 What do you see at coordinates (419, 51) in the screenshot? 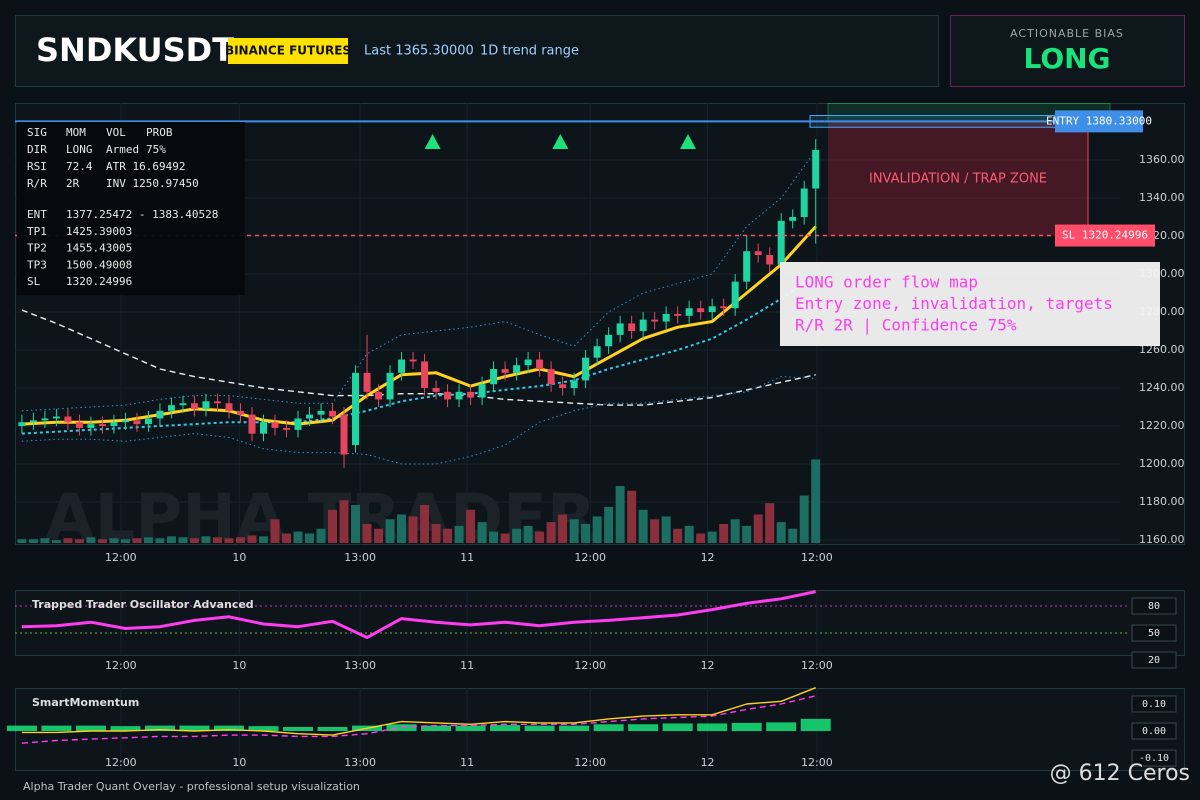
I see `last-price: Last 1365.30000` at bounding box center [419, 51].